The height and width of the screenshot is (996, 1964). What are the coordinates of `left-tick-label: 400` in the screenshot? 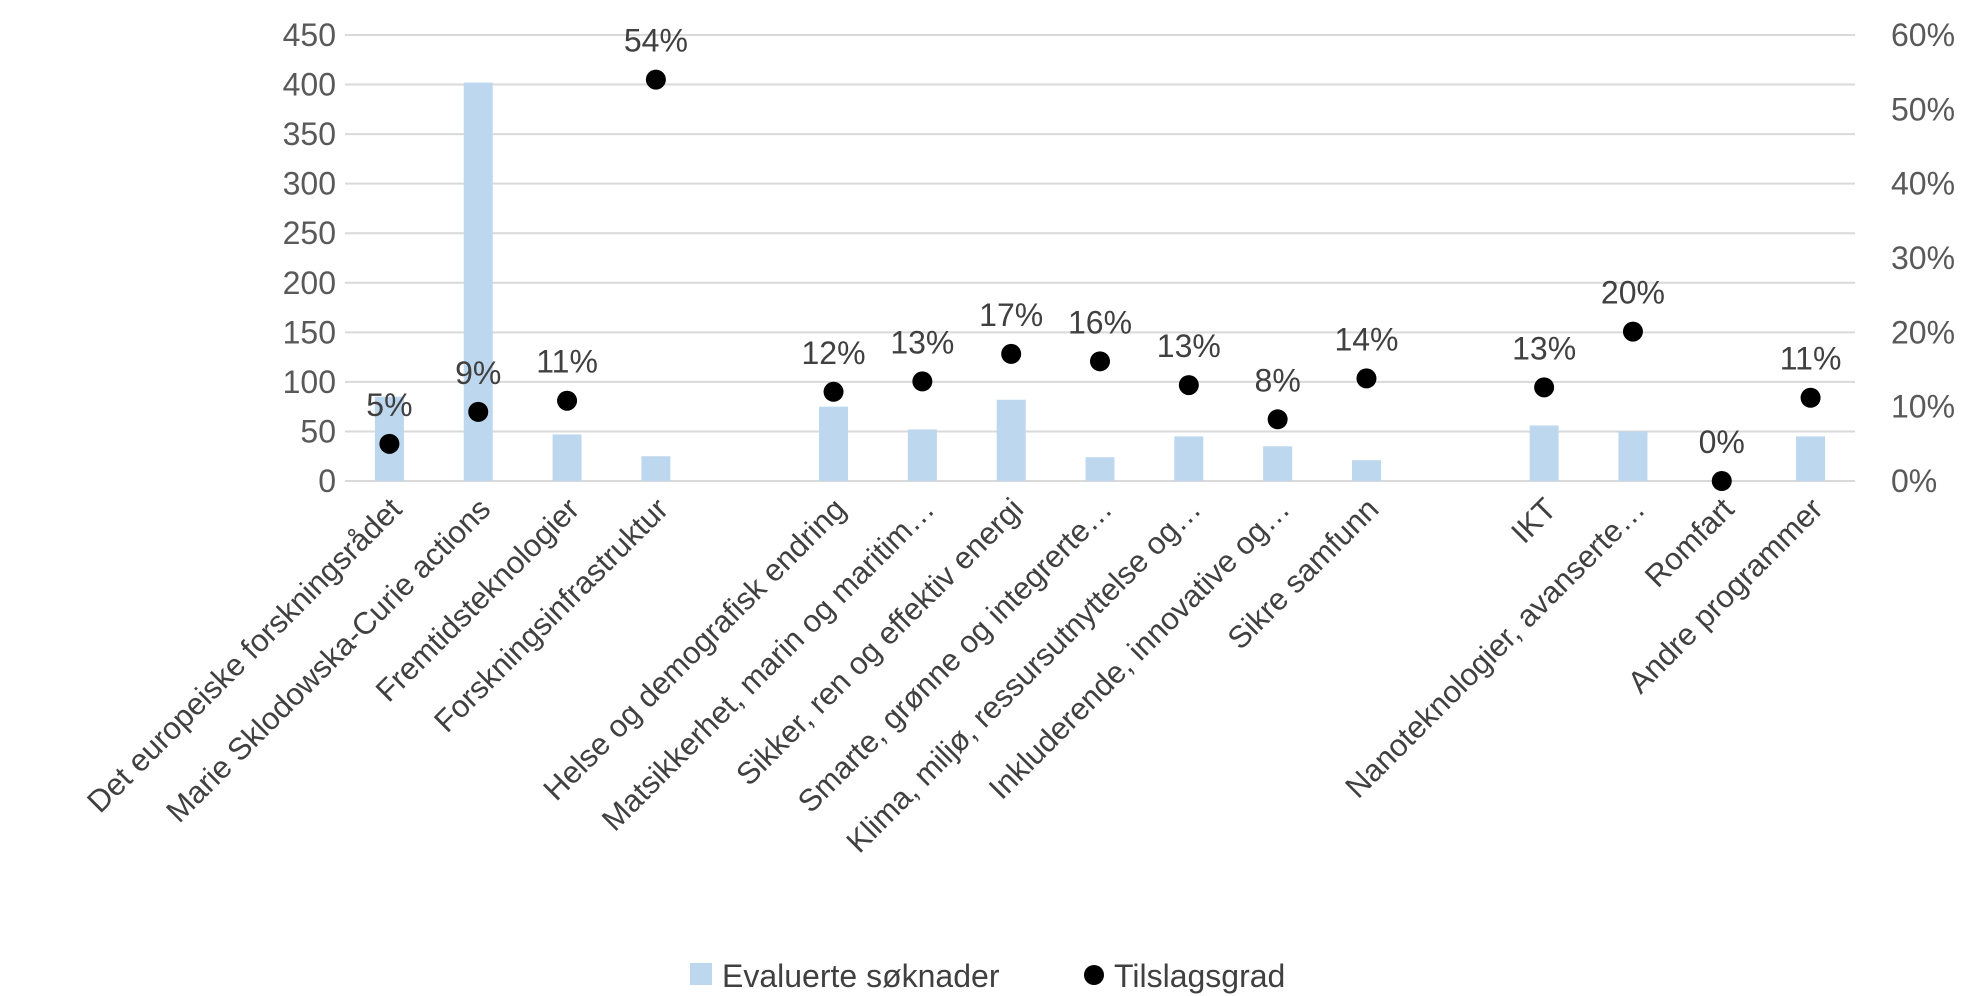 It's located at (309, 85).